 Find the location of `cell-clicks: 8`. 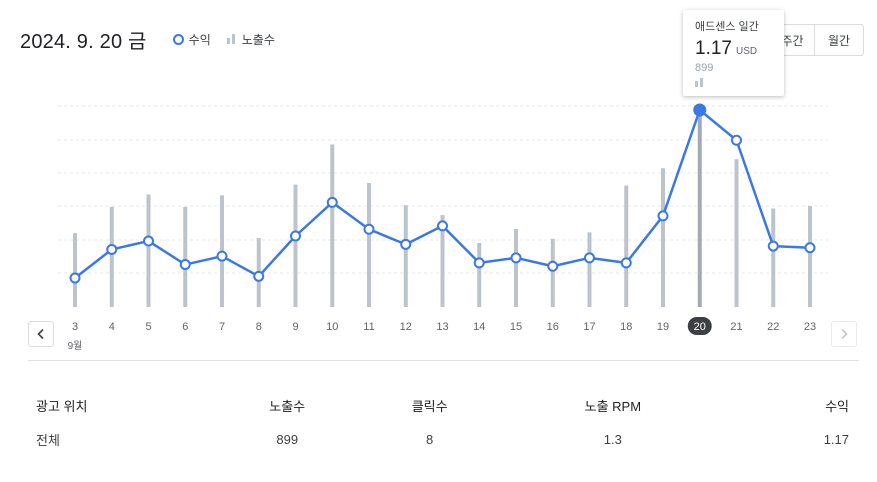

cell-clicks: 8 is located at coordinates (430, 439).